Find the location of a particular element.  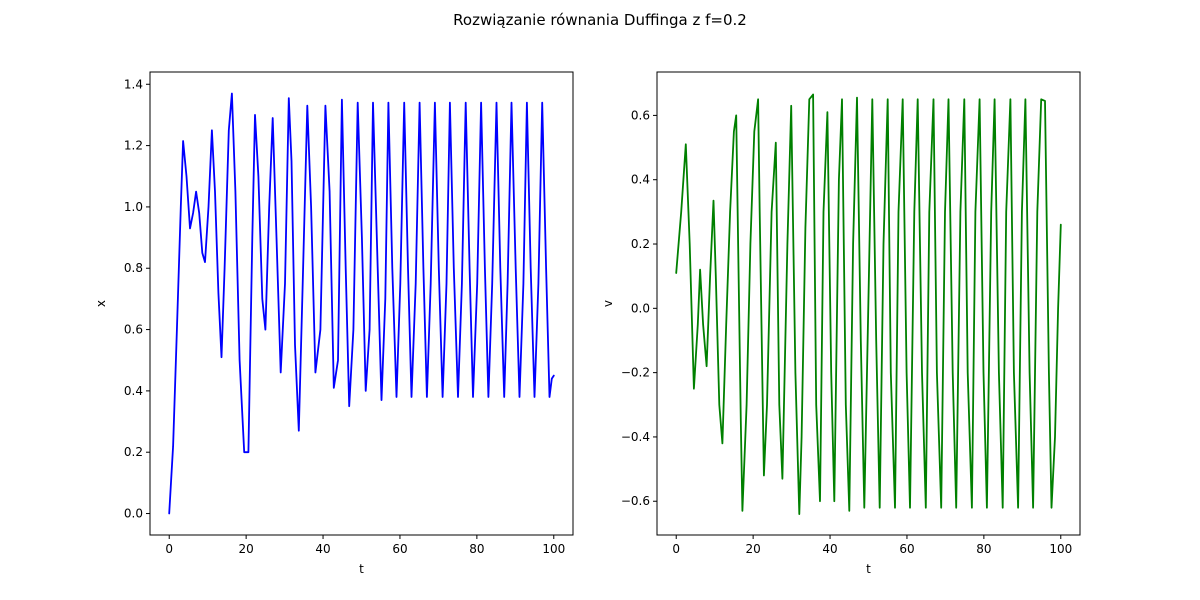

chart-1-x-tick-label: 80 is located at coordinates (476, 549).